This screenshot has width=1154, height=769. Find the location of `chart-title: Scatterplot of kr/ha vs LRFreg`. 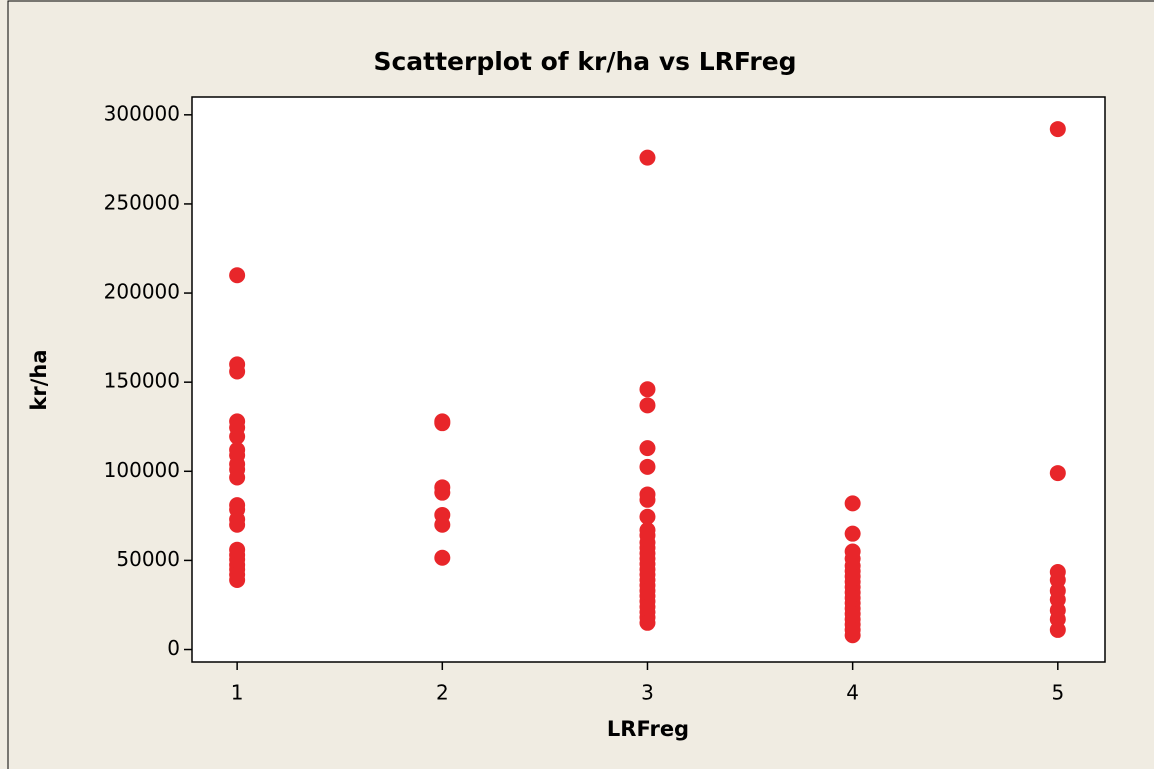

chart-title: Scatterplot of kr/ha vs LRFreg is located at coordinates (584, 61).